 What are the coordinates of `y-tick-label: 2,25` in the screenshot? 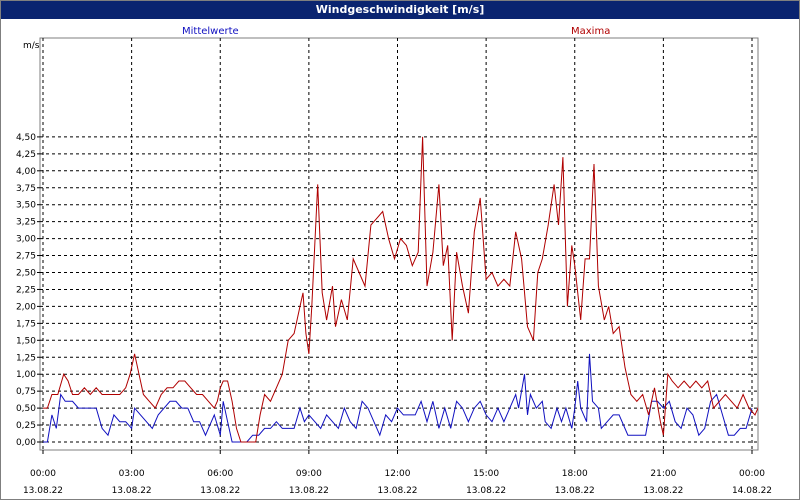 It's located at (26, 290).